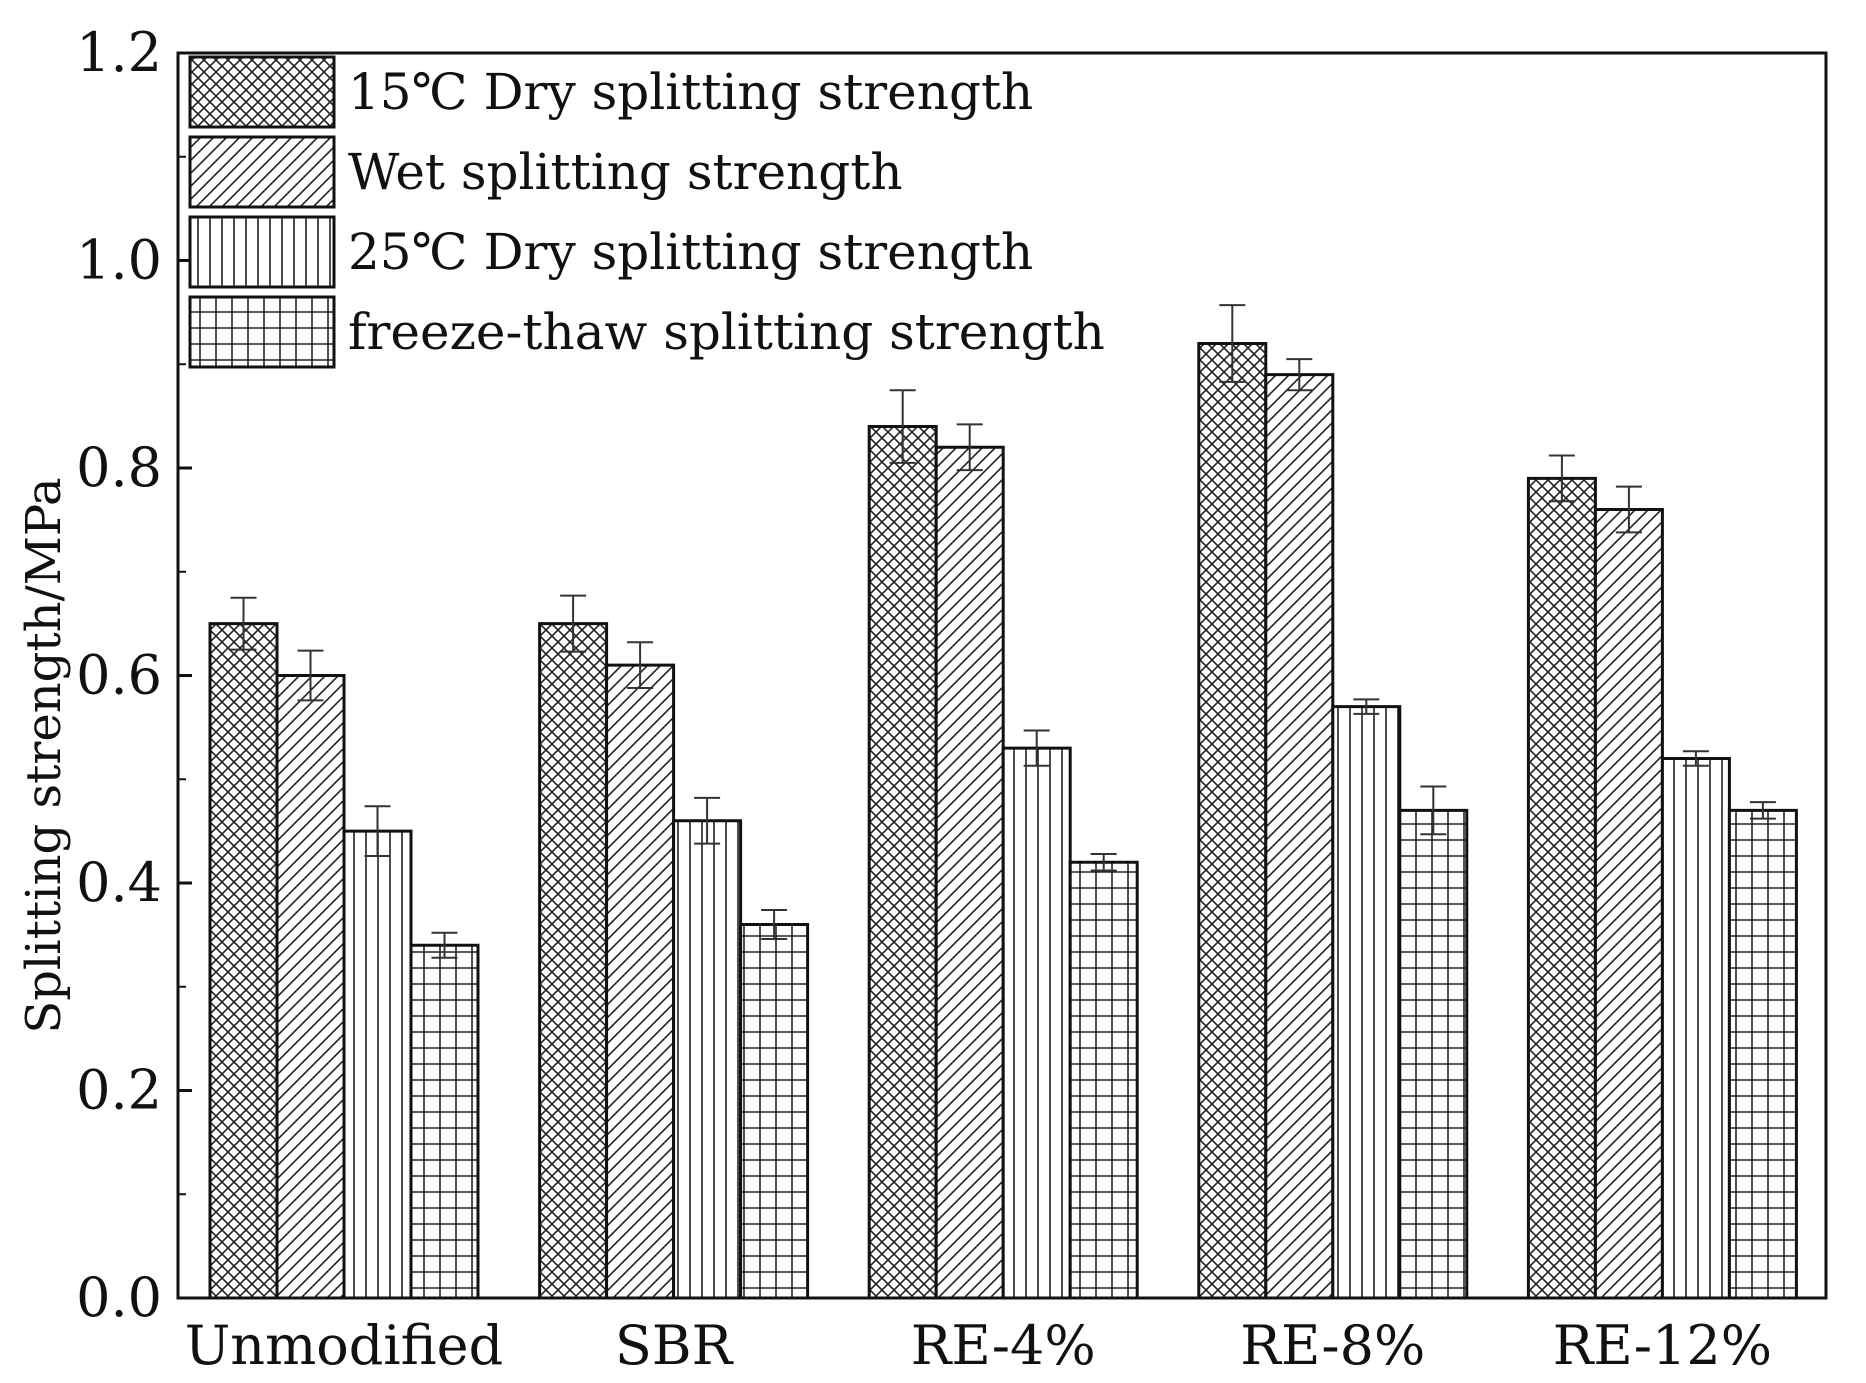 Image resolution: width=1866 pixels, height=1383 pixels. Describe the element at coordinates (119, 260) in the screenshot. I see `y-tick-label: 1.0` at that location.